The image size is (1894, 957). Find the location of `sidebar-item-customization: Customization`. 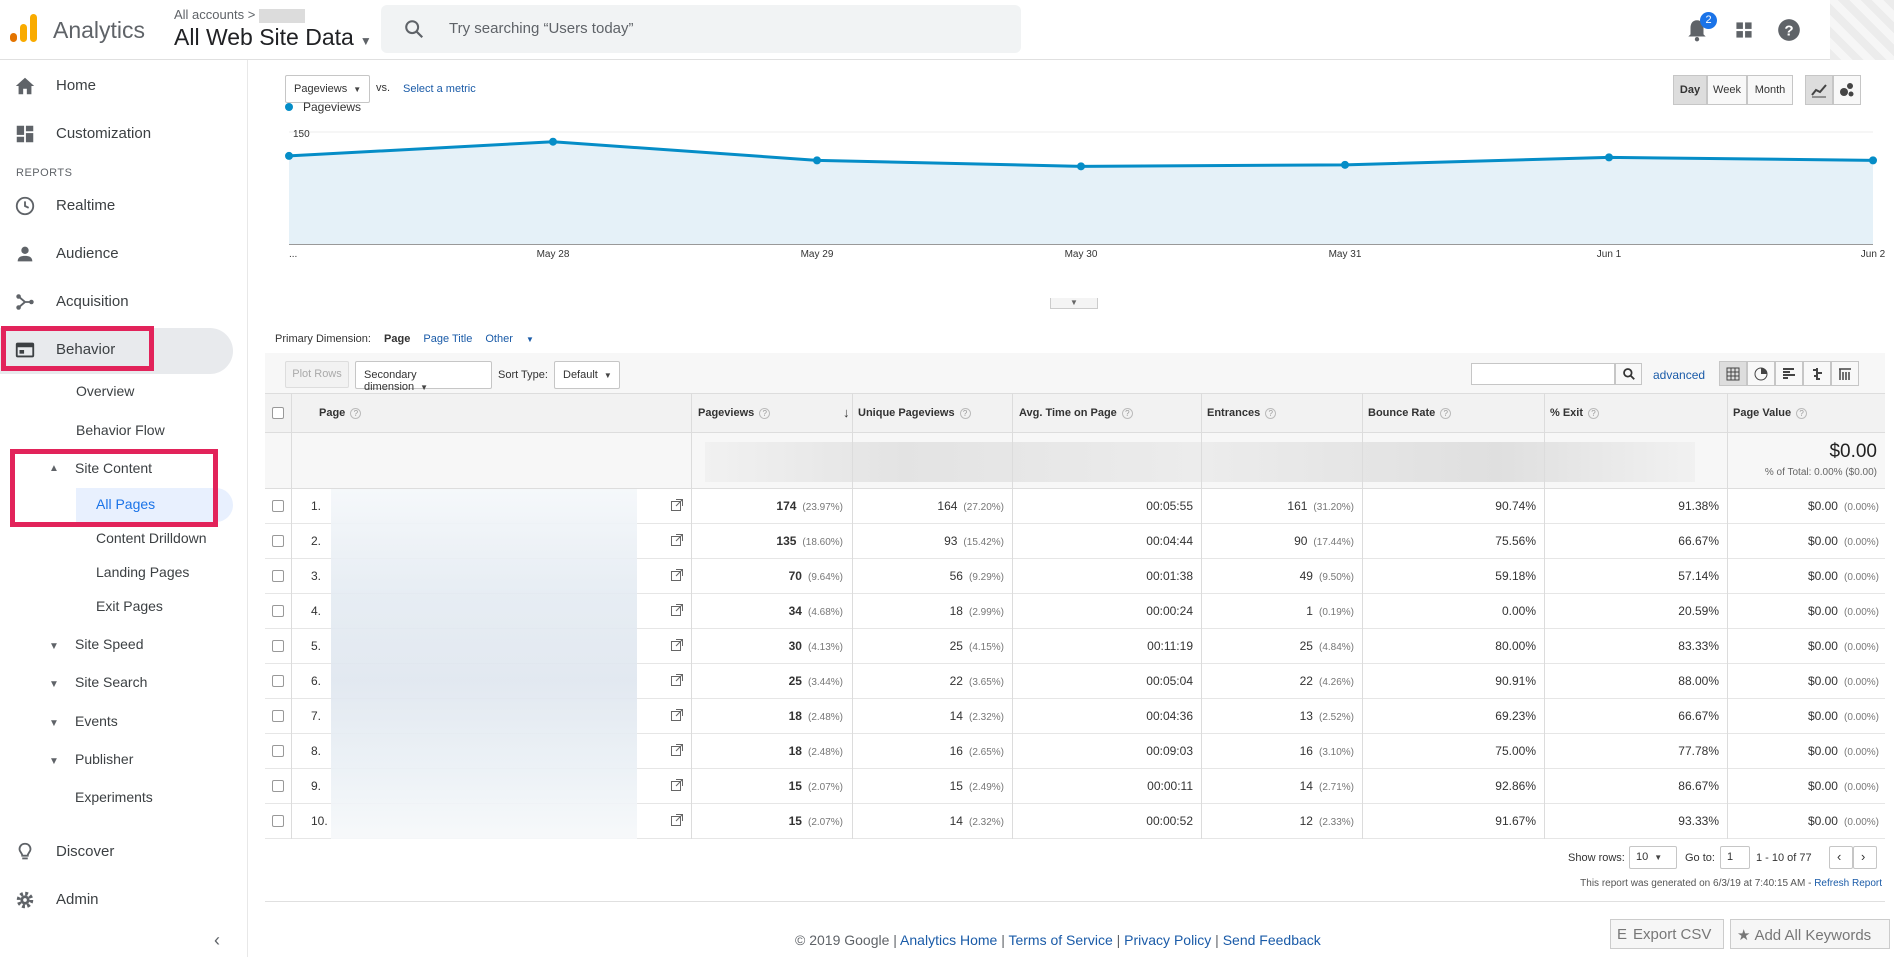

sidebar-item-customization: Customization is located at coordinates (116, 134).